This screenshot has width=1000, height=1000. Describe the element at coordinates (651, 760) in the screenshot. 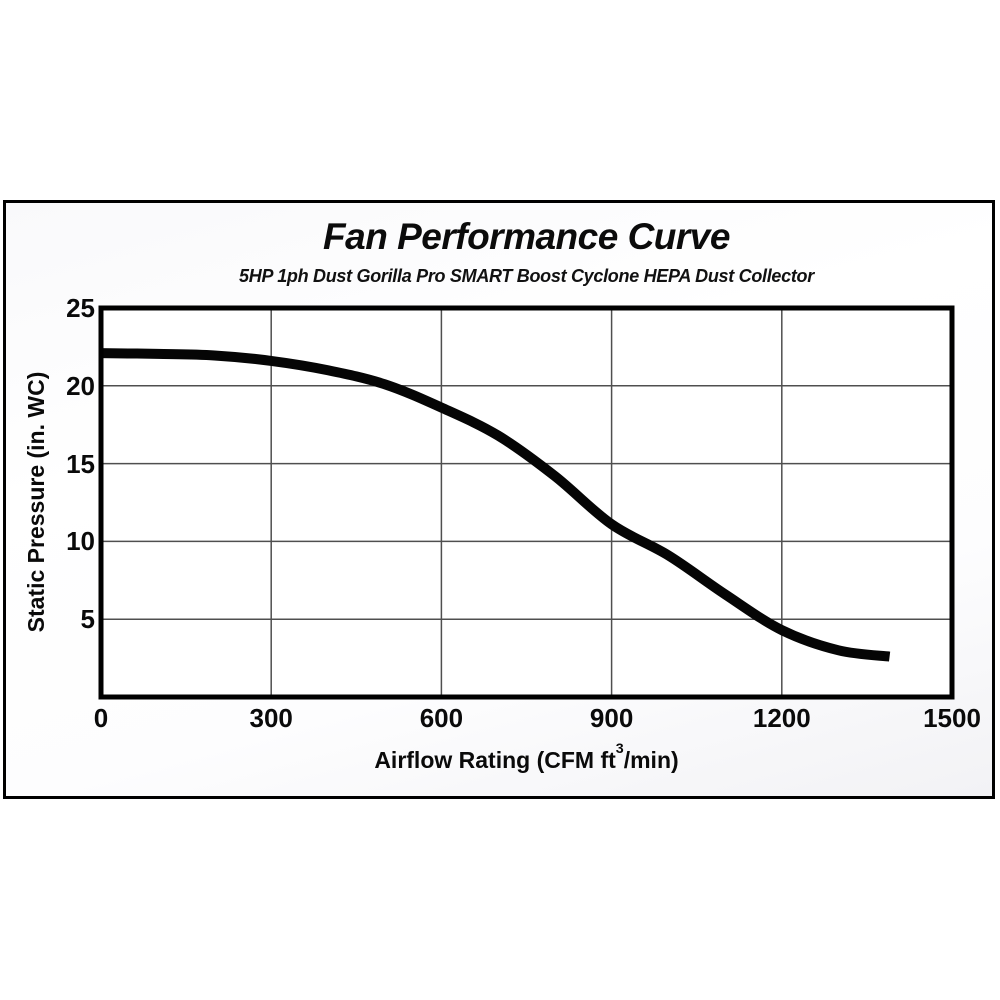

I see `x-axis-label-suffix: /min)` at that location.